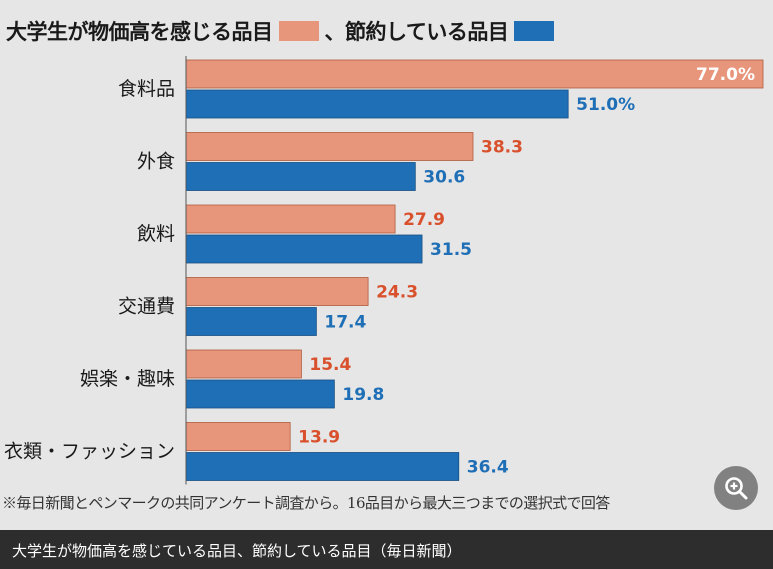  I want to click on value-label-saving: 30.6, so click(444, 178).